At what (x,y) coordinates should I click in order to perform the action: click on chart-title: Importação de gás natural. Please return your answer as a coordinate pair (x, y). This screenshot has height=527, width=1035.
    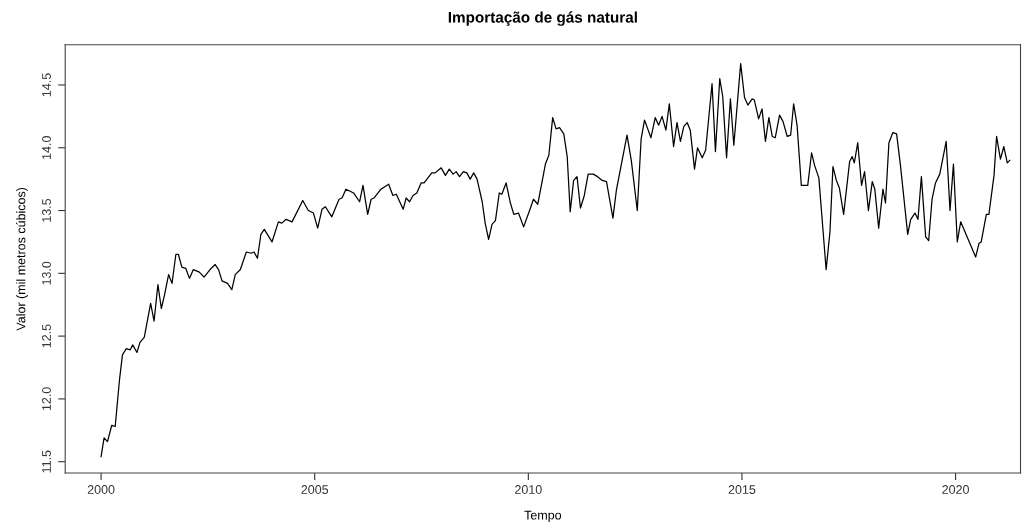
    Looking at the image, I should click on (542, 18).